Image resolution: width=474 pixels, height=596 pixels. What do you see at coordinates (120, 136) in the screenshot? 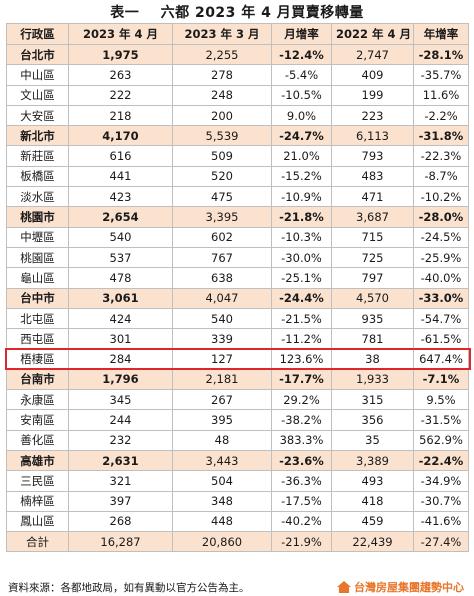
I see `cell-apr-2023: 4,170` at bounding box center [120, 136].